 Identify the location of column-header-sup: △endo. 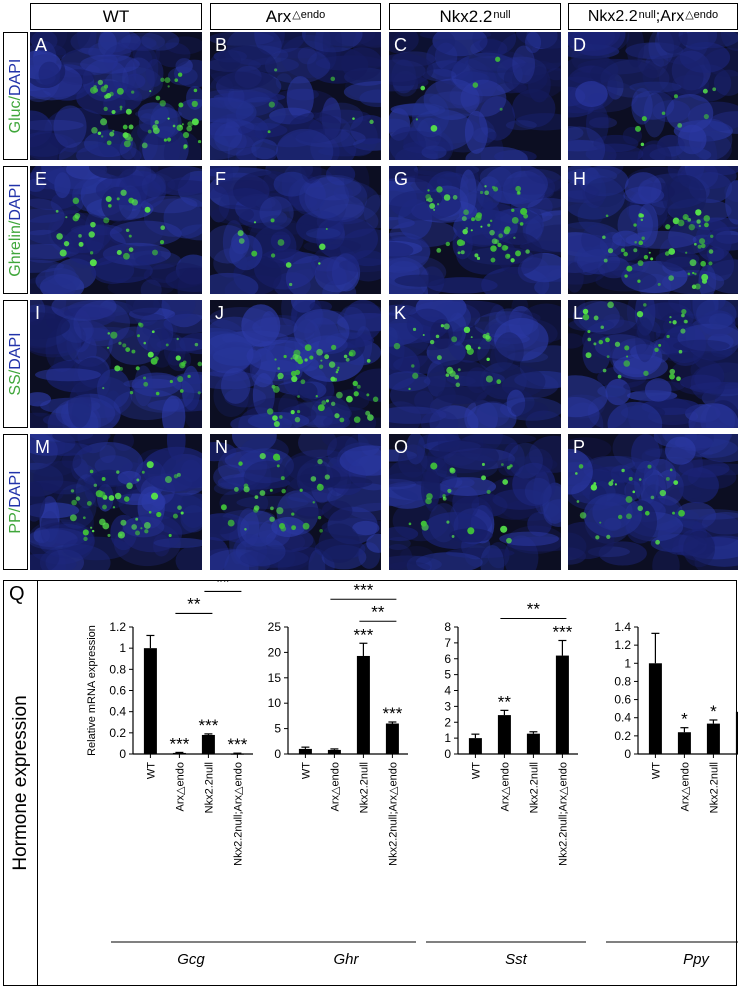
(702, 15).